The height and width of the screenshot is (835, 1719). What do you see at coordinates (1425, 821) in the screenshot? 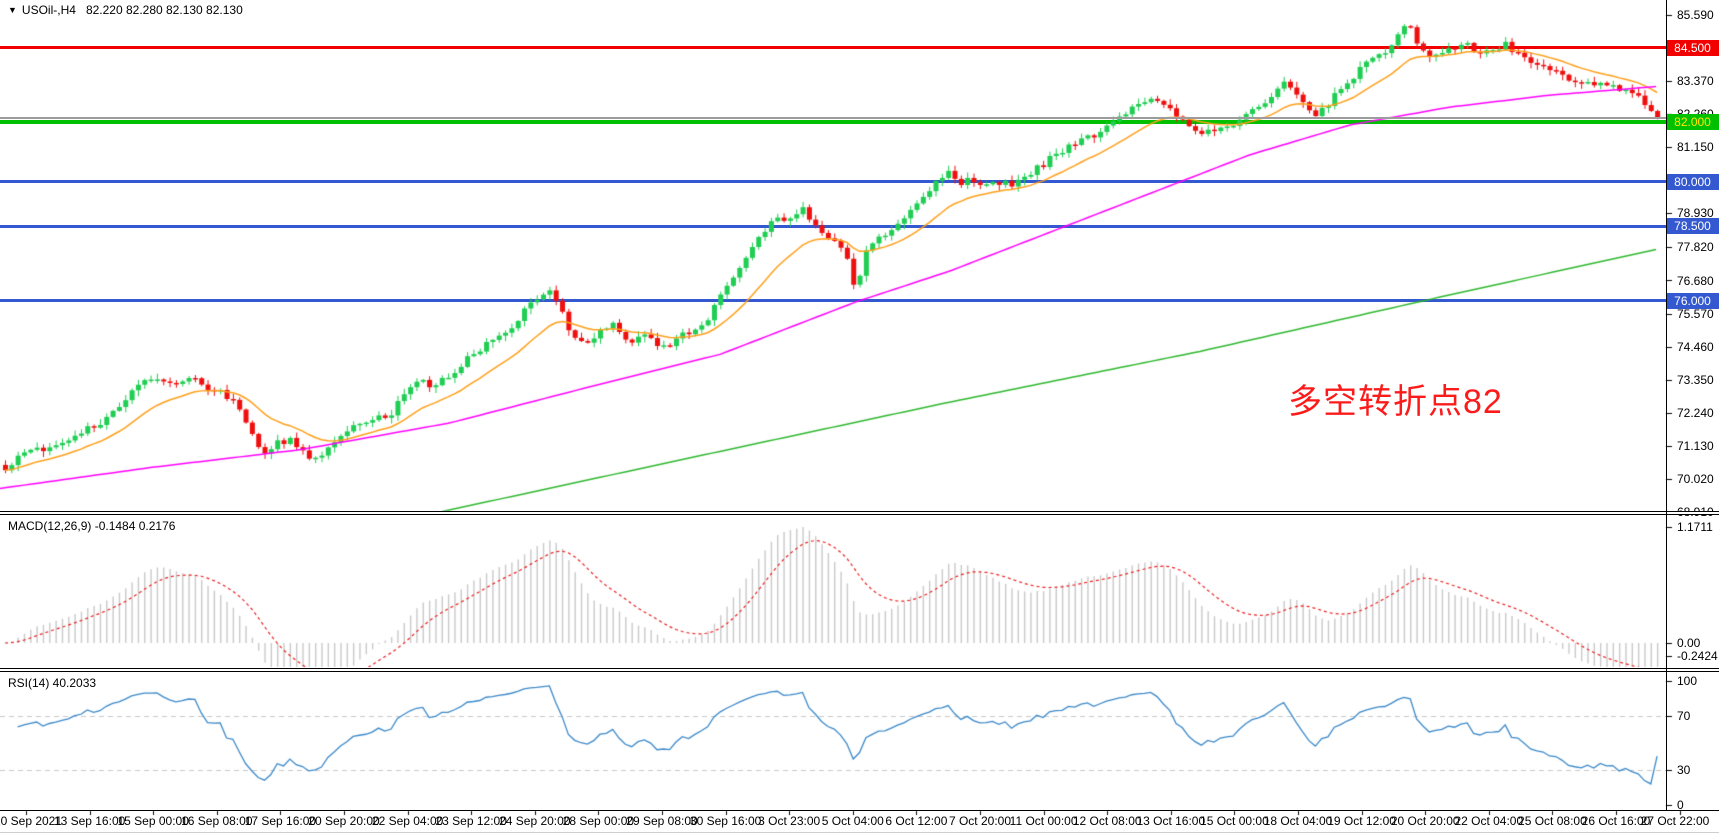
I see `time-axis-label: 20 Oct 20:00` at bounding box center [1425, 821].